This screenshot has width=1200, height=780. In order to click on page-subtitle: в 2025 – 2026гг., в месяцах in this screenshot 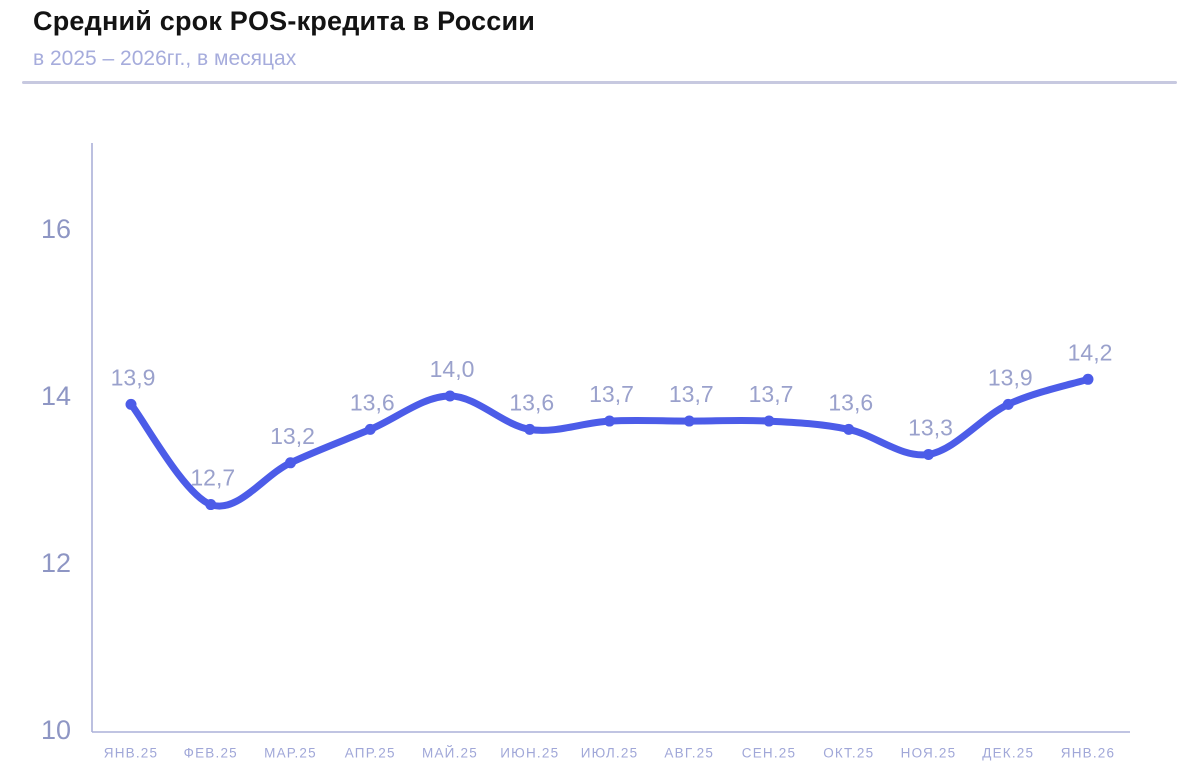, I will do `click(165, 58)`.